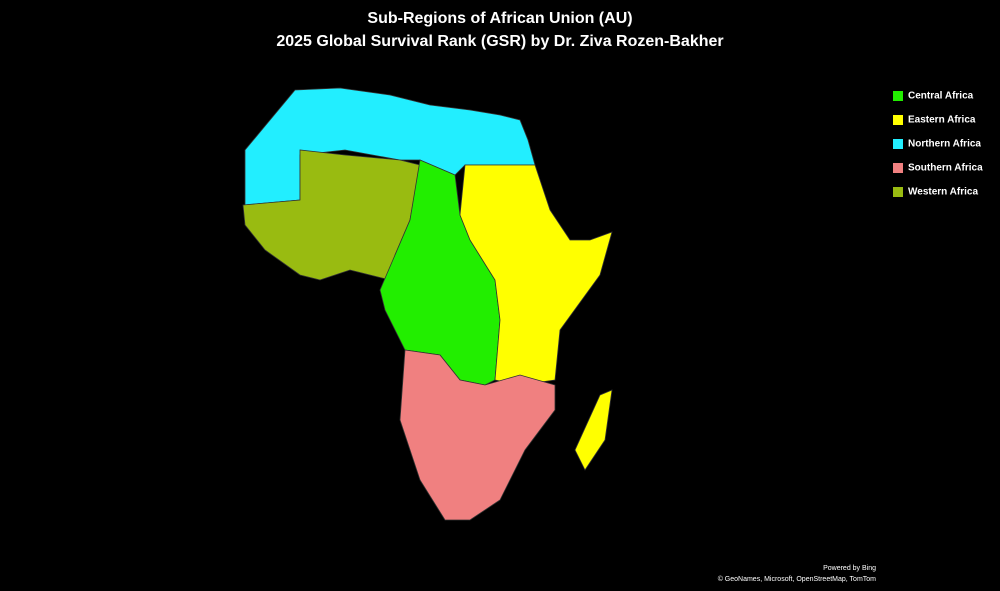  Describe the element at coordinates (499, 18) in the screenshot. I see `title-line: Sub-Regions of African Union (AU)` at that location.